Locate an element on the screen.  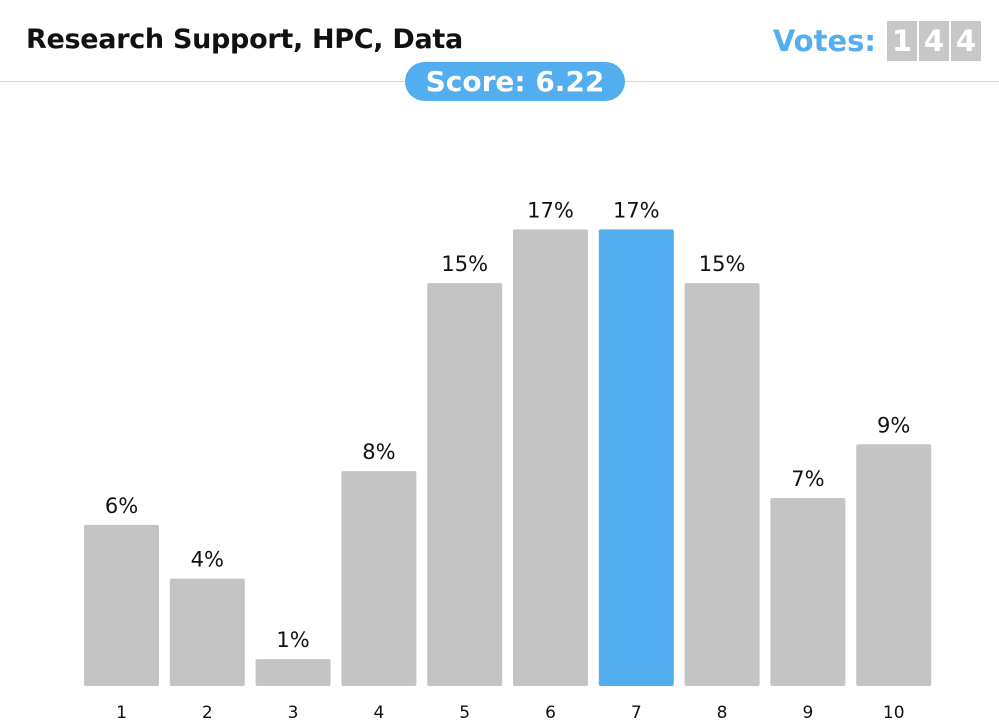
x-tick-label: 2 is located at coordinates (207, 713).